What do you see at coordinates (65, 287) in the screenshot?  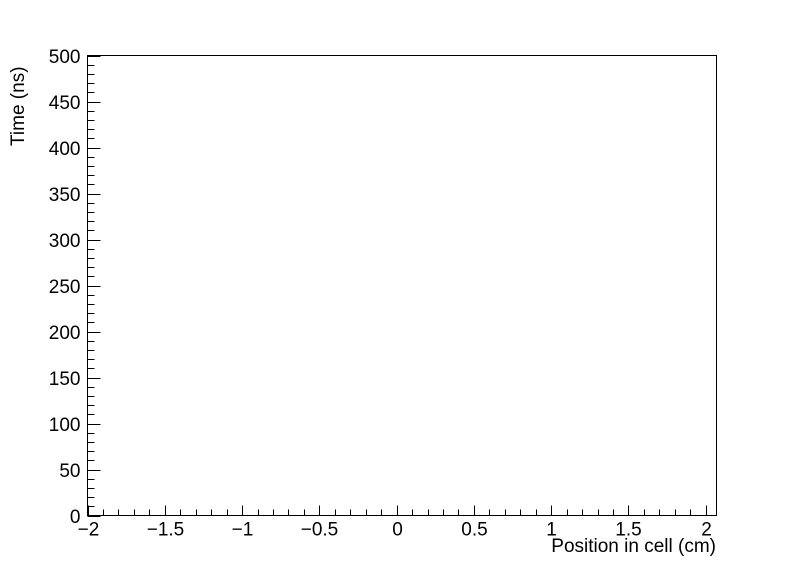 I see `y-tick-label: 250` at bounding box center [65, 287].